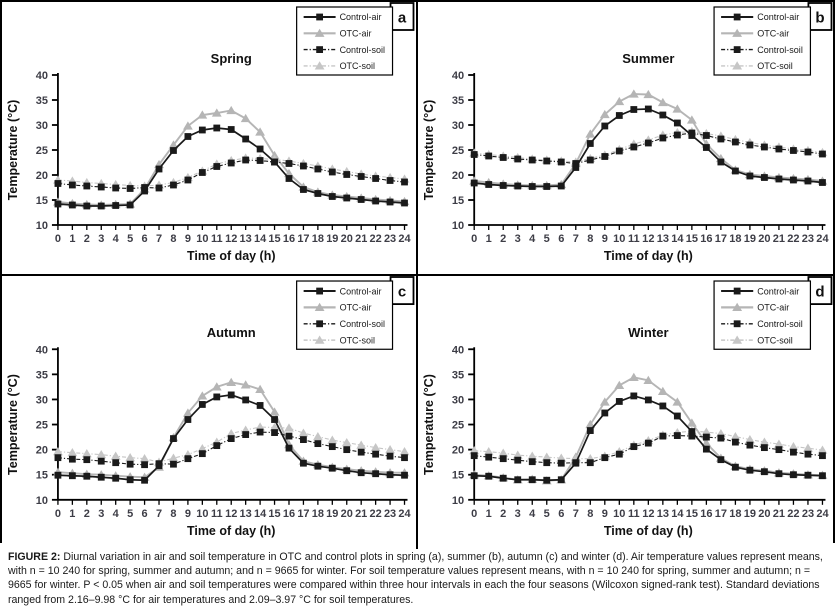 The width and height of the screenshot is (837, 606). Describe the element at coordinates (457, 126) in the screenshot. I see `svg-text: 30` at that location.